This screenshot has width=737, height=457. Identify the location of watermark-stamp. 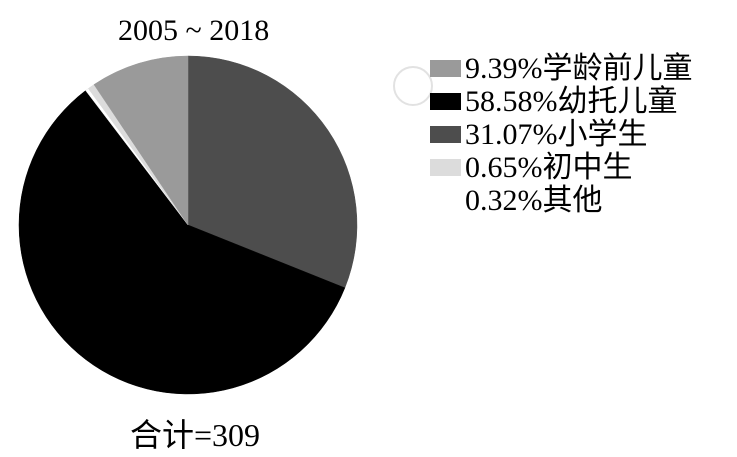
(413, 86).